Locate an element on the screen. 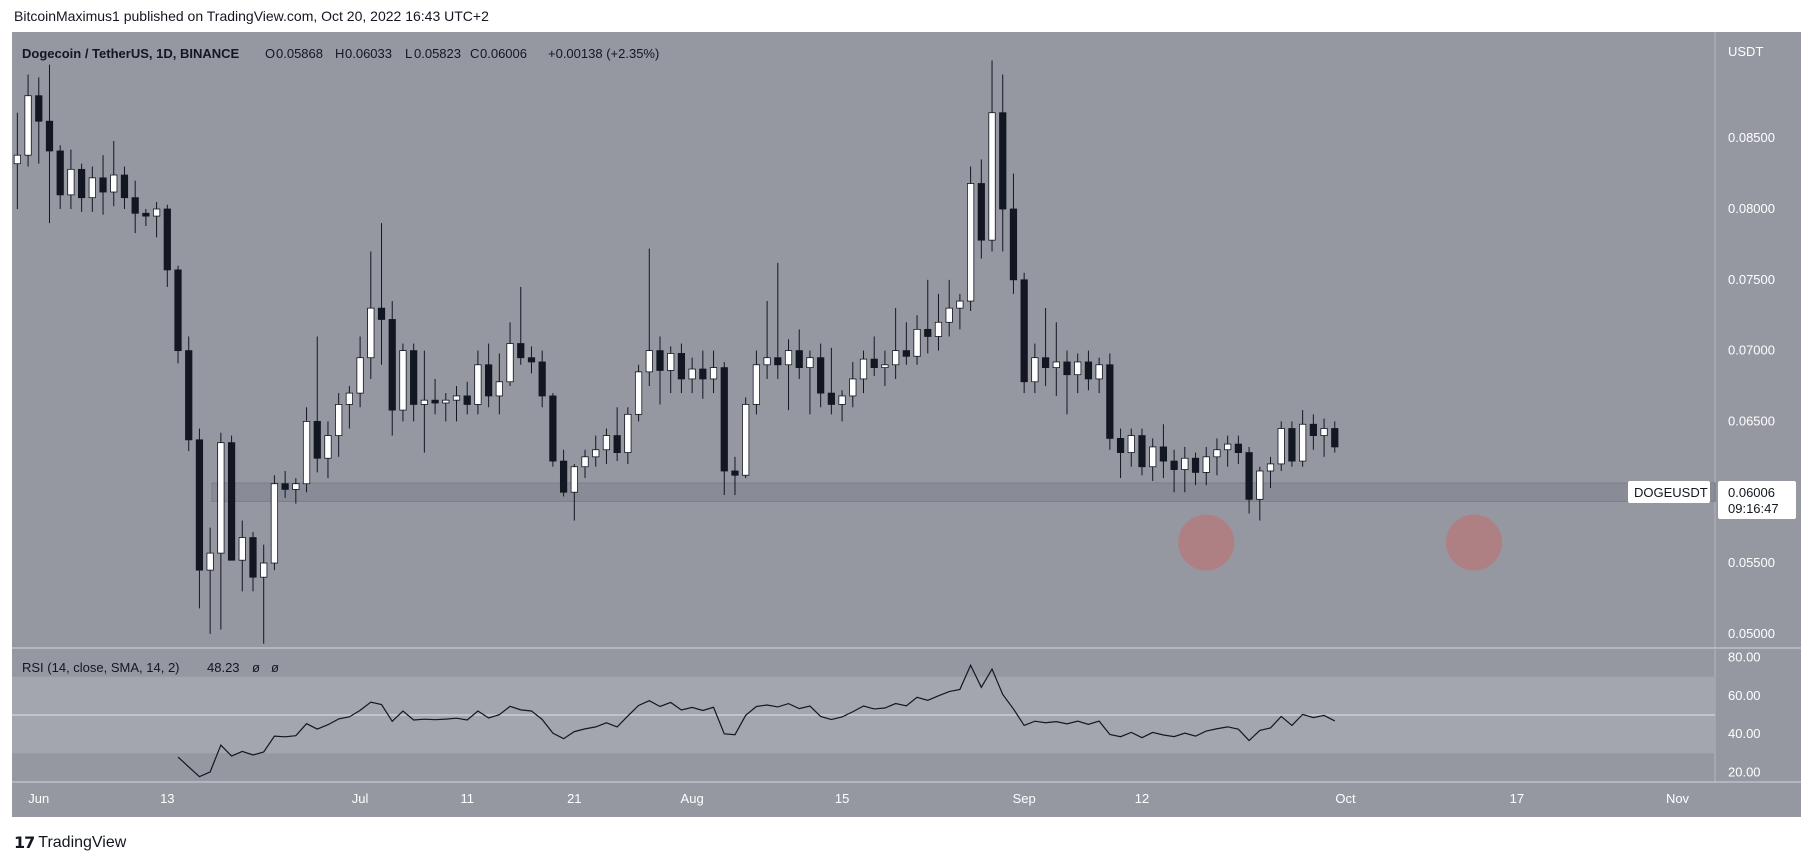 The height and width of the screenshot is (861, 1814). rsi-legend: RSI (14, close, SMA, 14, 2) is located at coordinates (101, 667).